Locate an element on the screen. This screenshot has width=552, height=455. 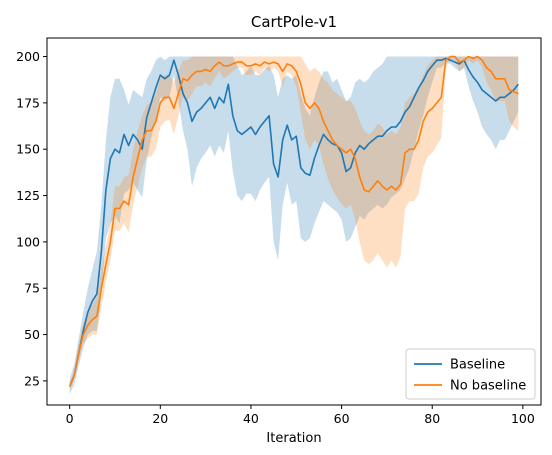
y-tick-label: 125 is located at coordinates (28, 195).